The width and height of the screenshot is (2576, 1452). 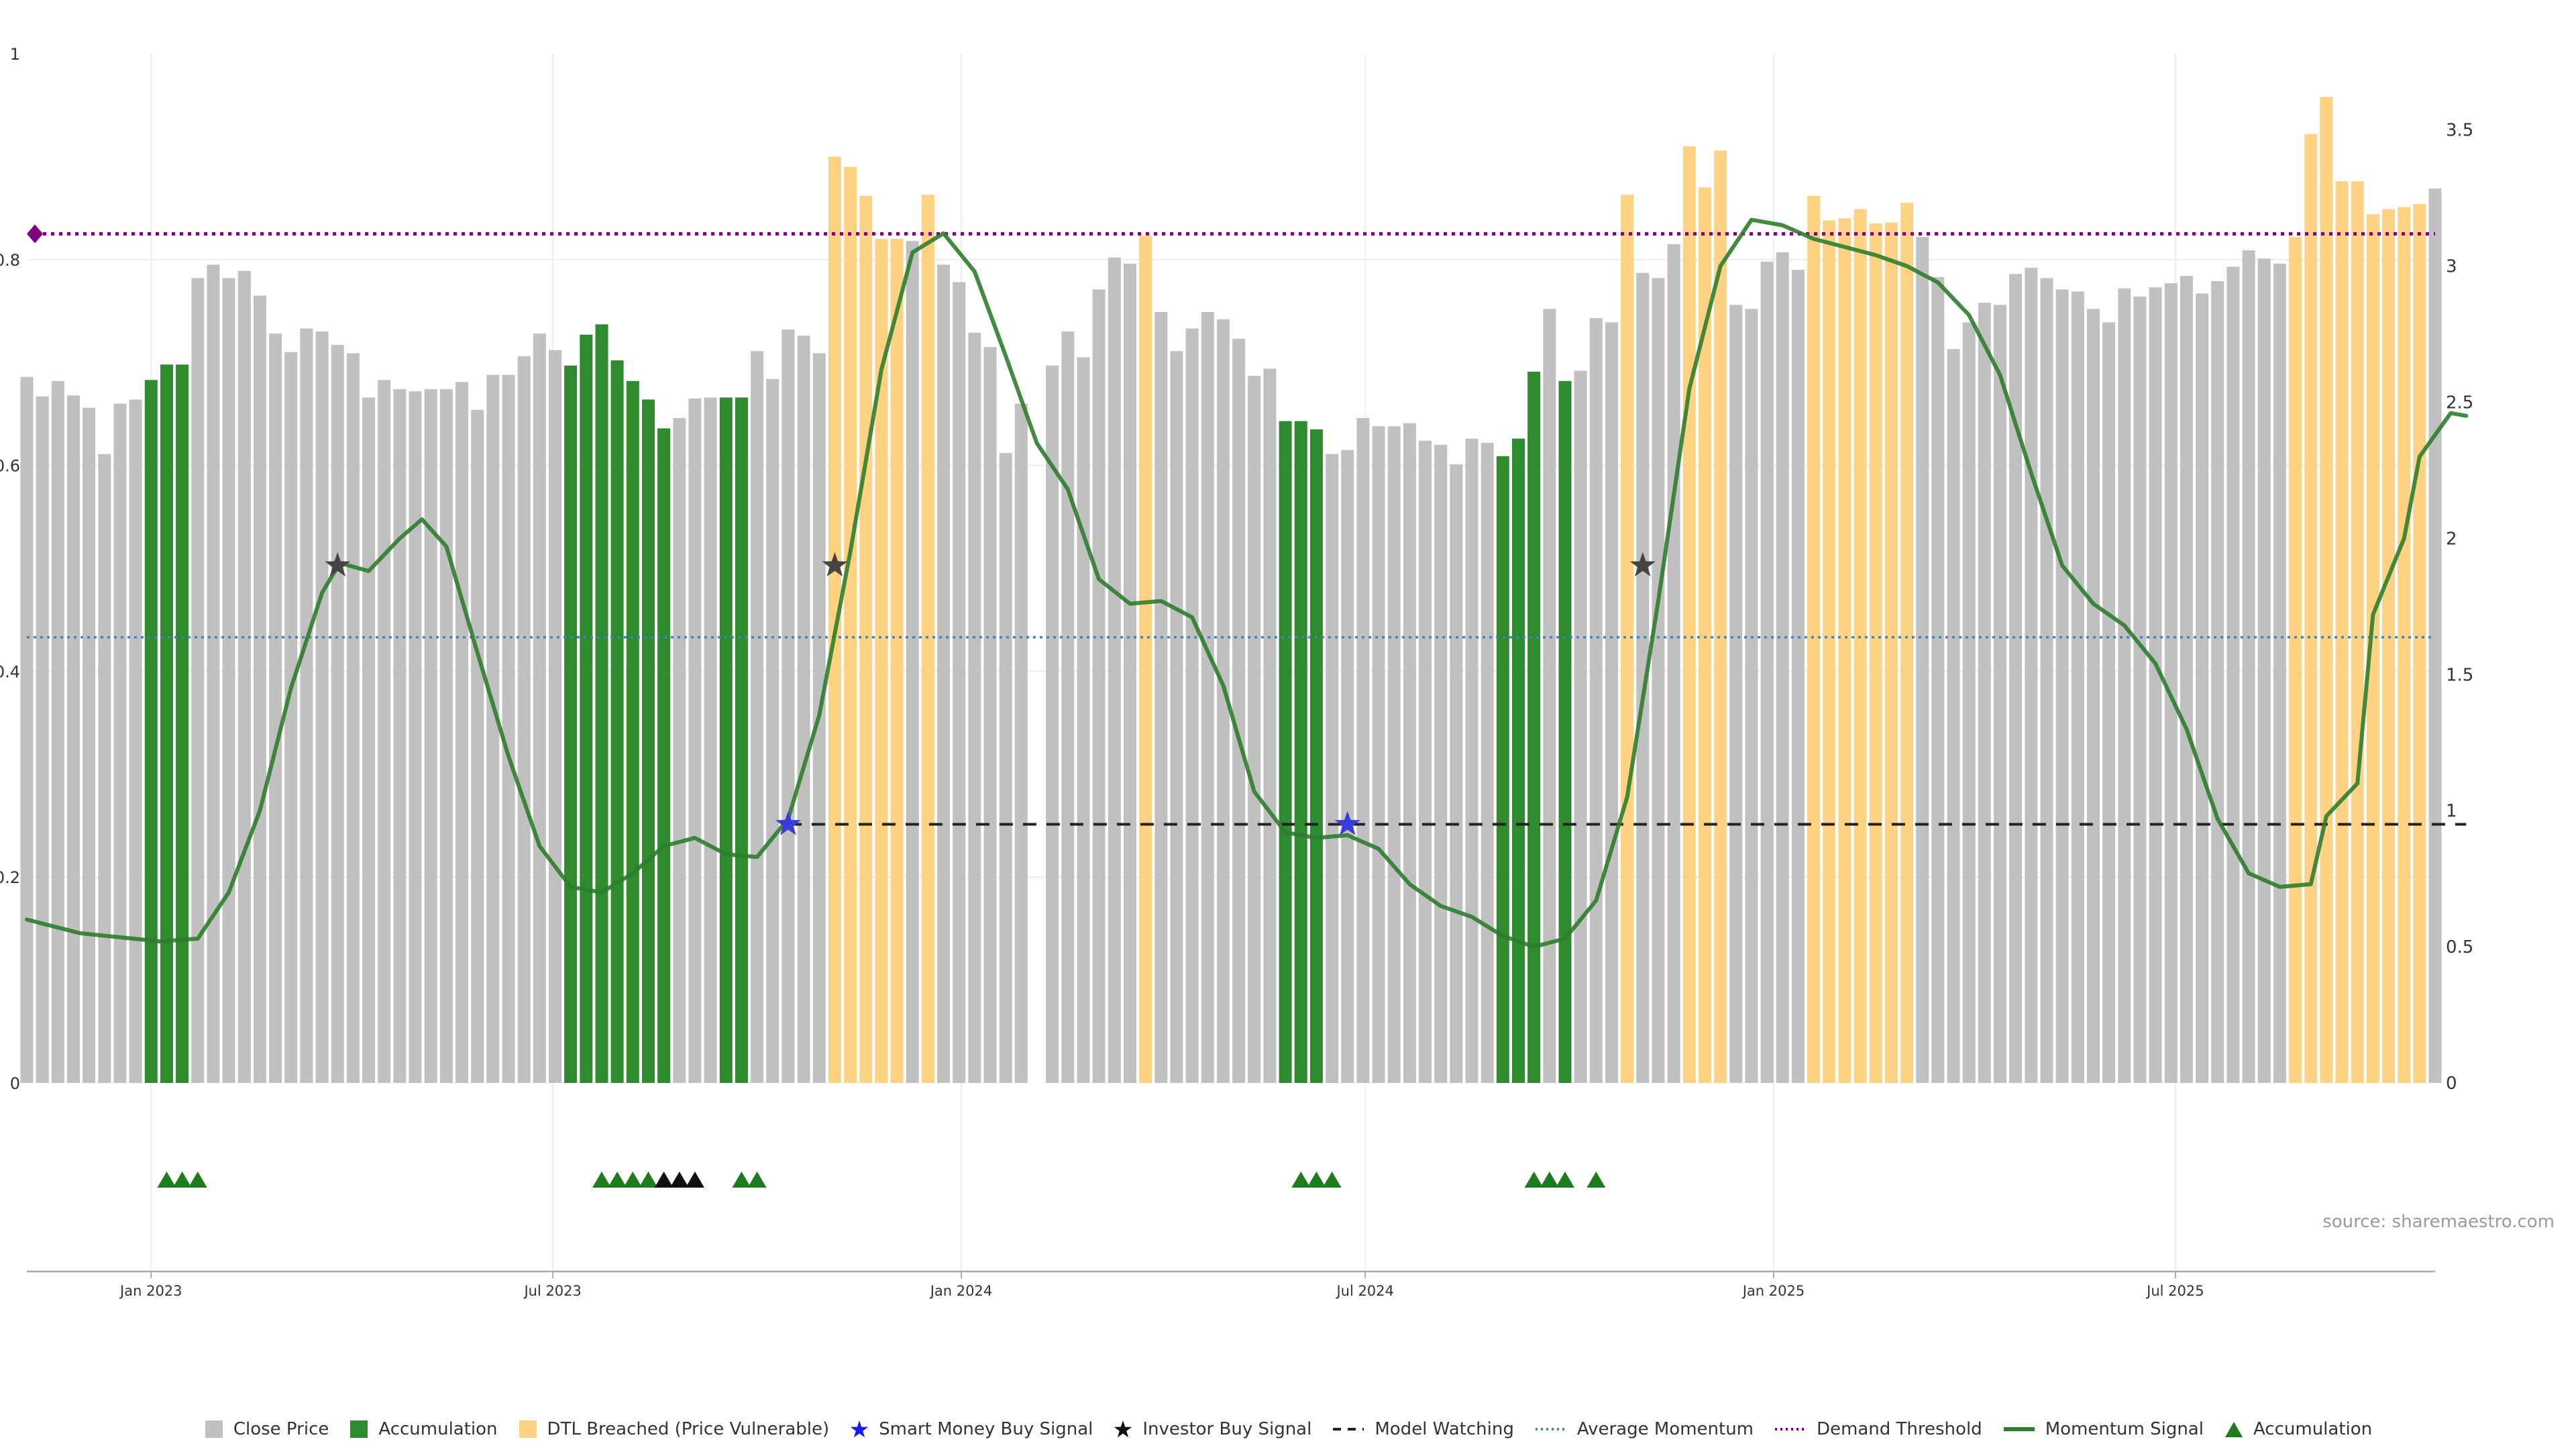 I want to click on legend-label: Demand Threshold, so click(x=1899, y=1429).